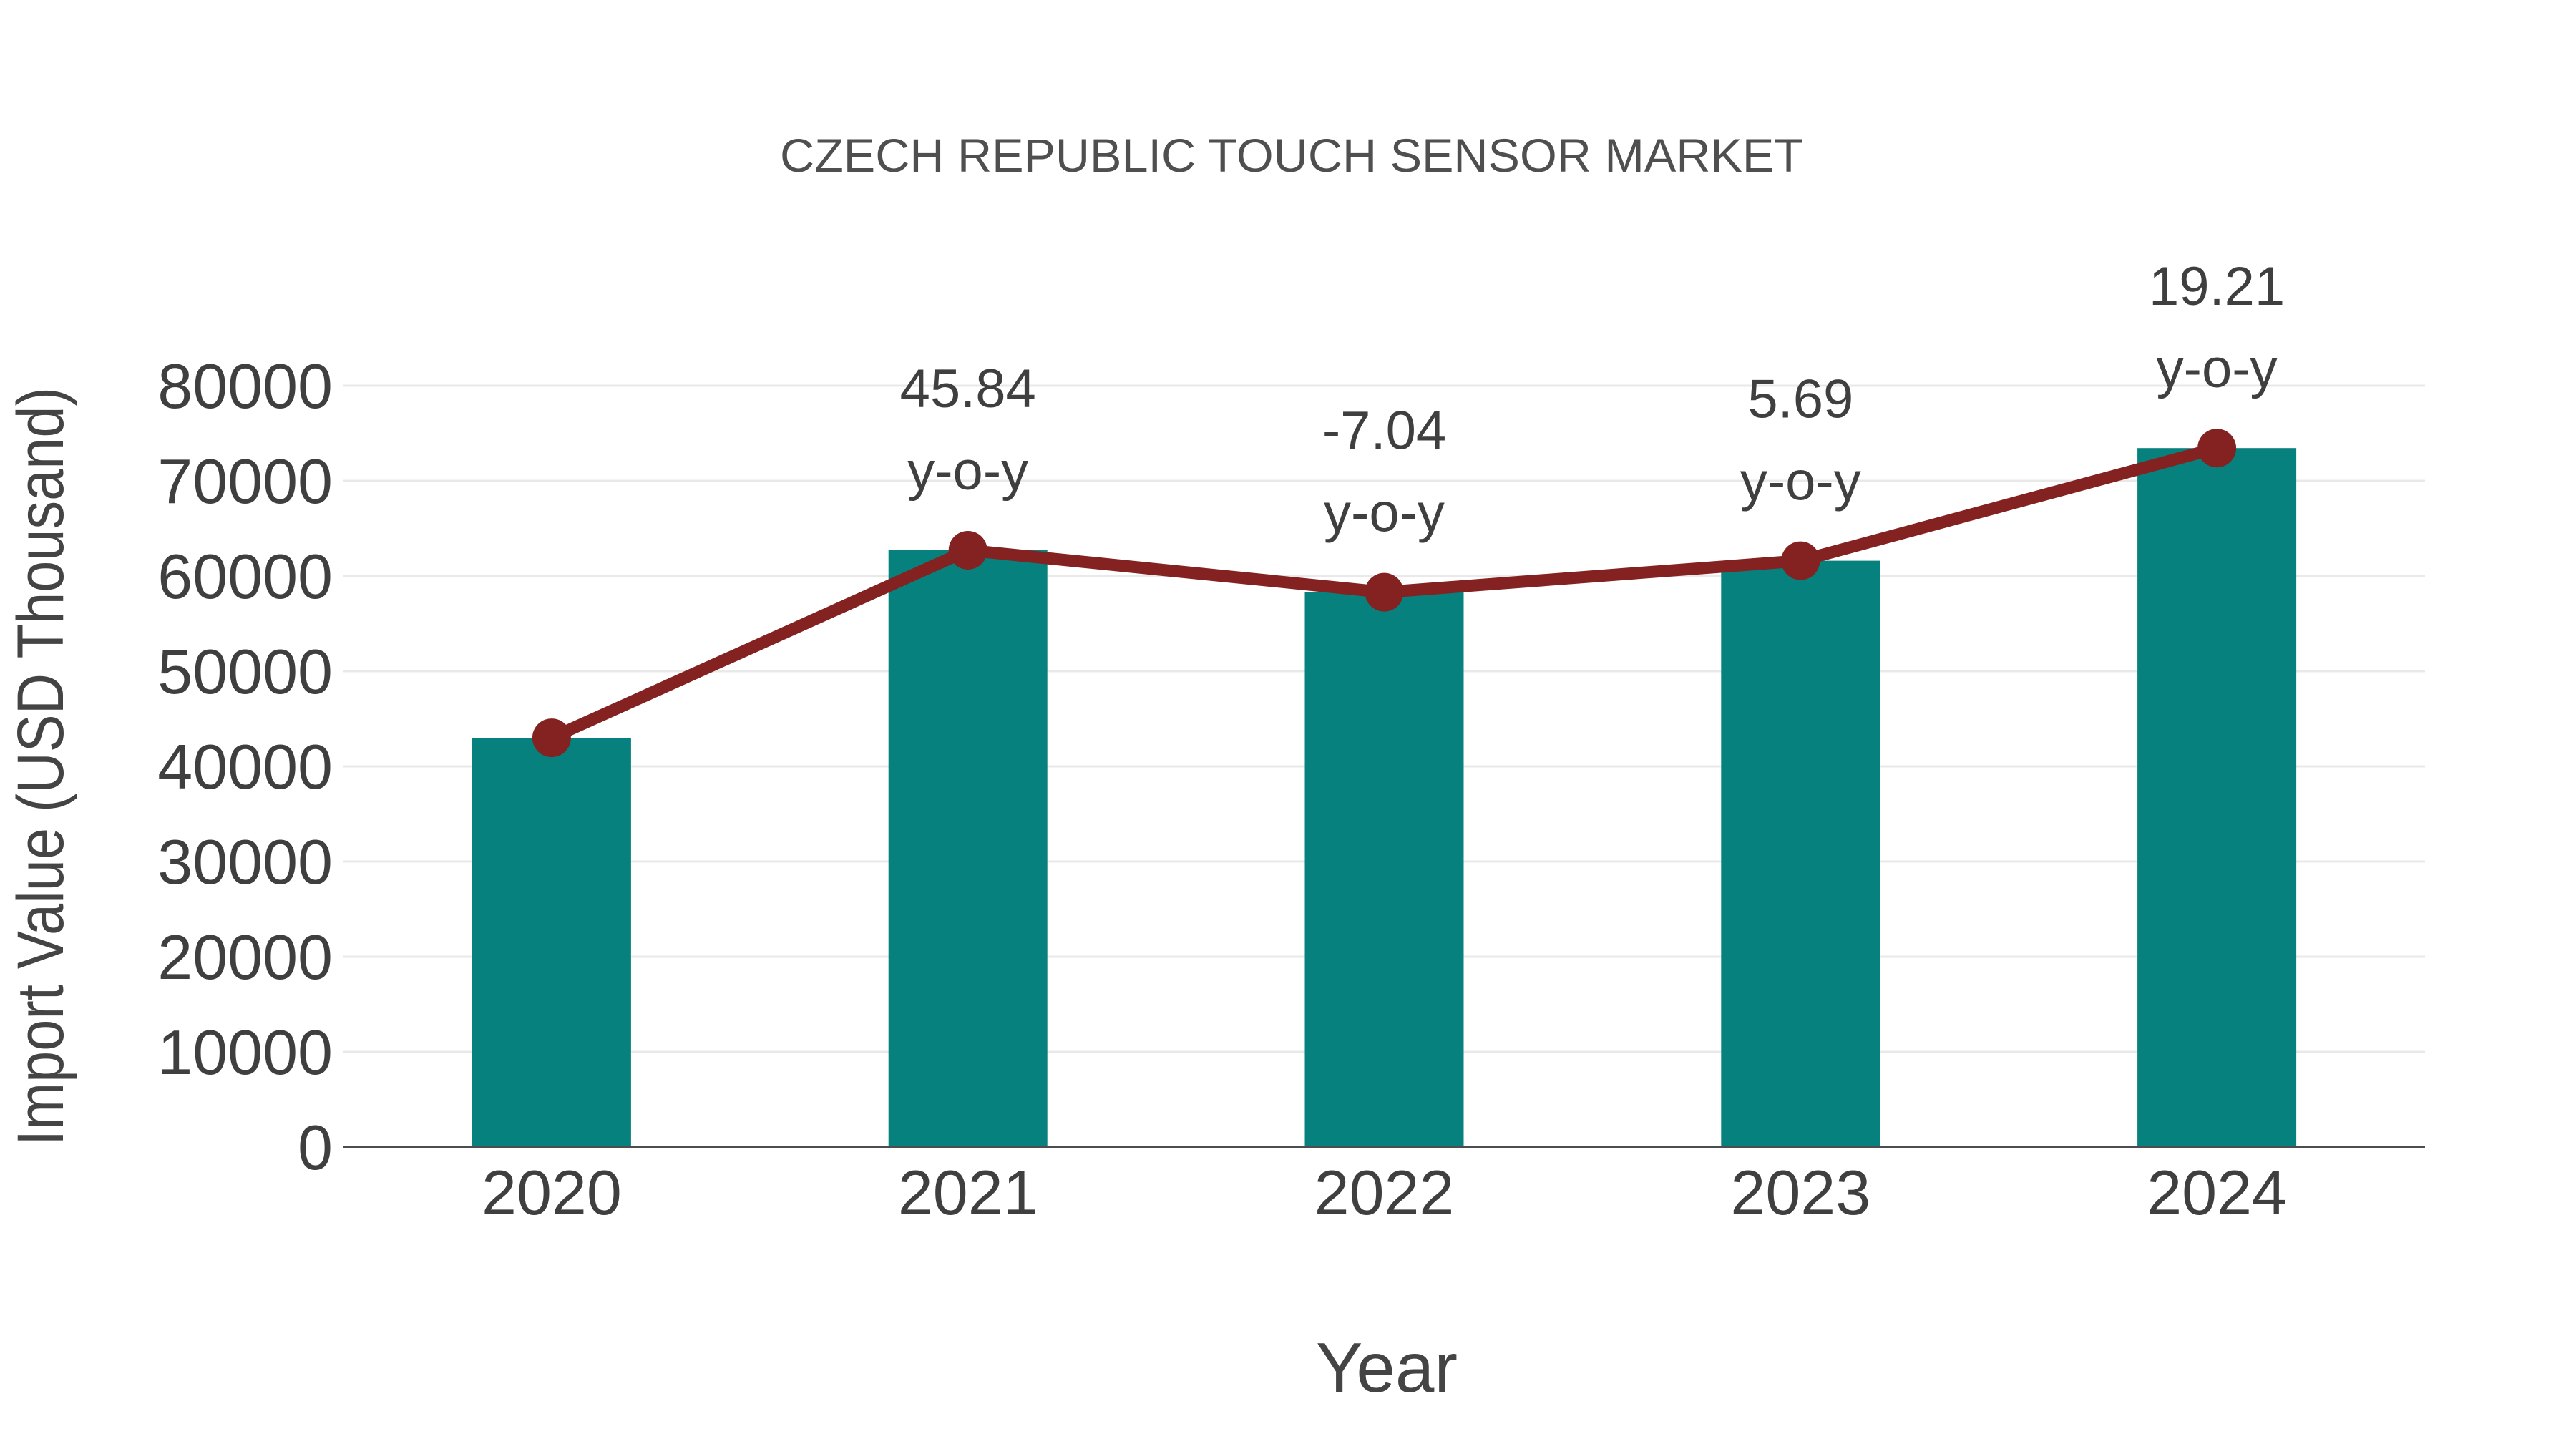  I want to click on y-axis-title: Import Value (USD Thousand), so click(40, 766).